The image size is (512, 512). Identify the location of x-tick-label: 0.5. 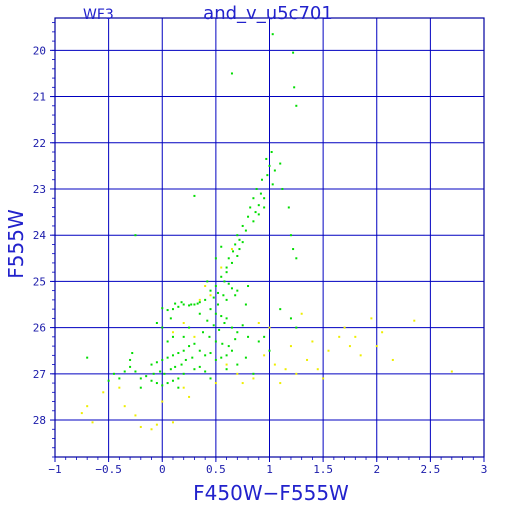
(216, 469).